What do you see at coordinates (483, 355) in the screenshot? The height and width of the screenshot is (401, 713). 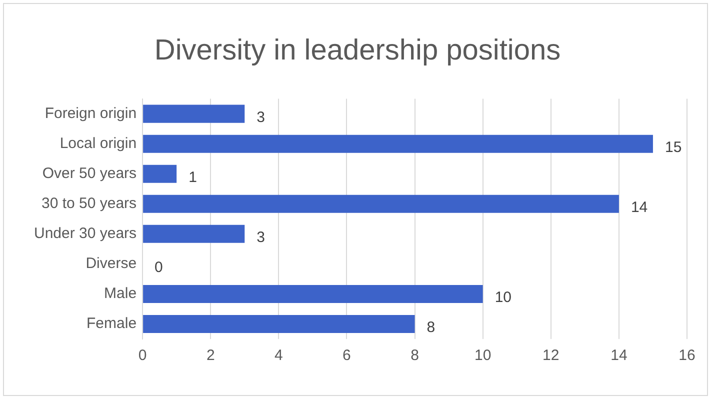 I see `x-tick-label: 10` at bounding box center [483, 355].